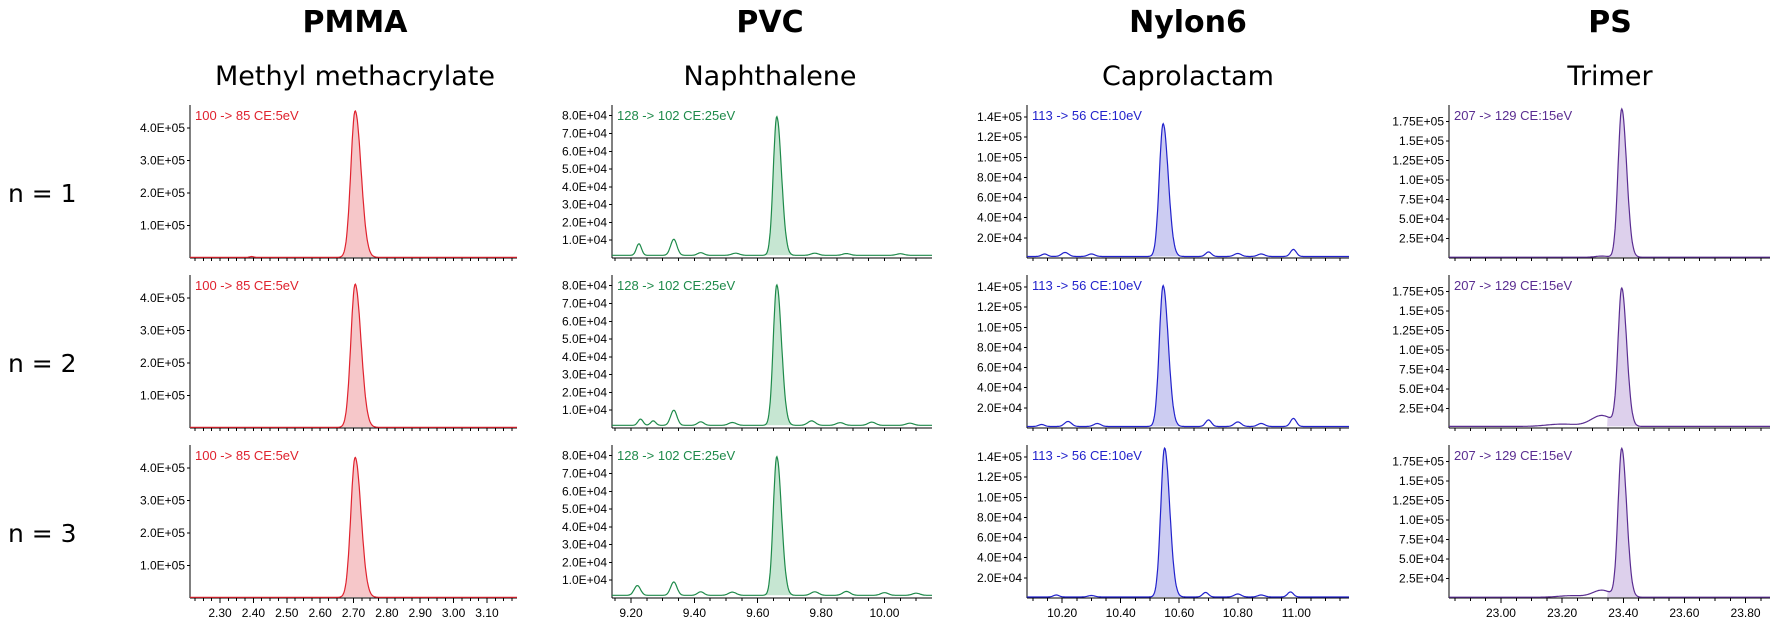 Image resolution: width=1780 pixels, height=628 pixels. Describe the element at coordinates (676, 285) in the screenshot. I see `transition-label: 128 -> 102 CE:25eV` at that location.